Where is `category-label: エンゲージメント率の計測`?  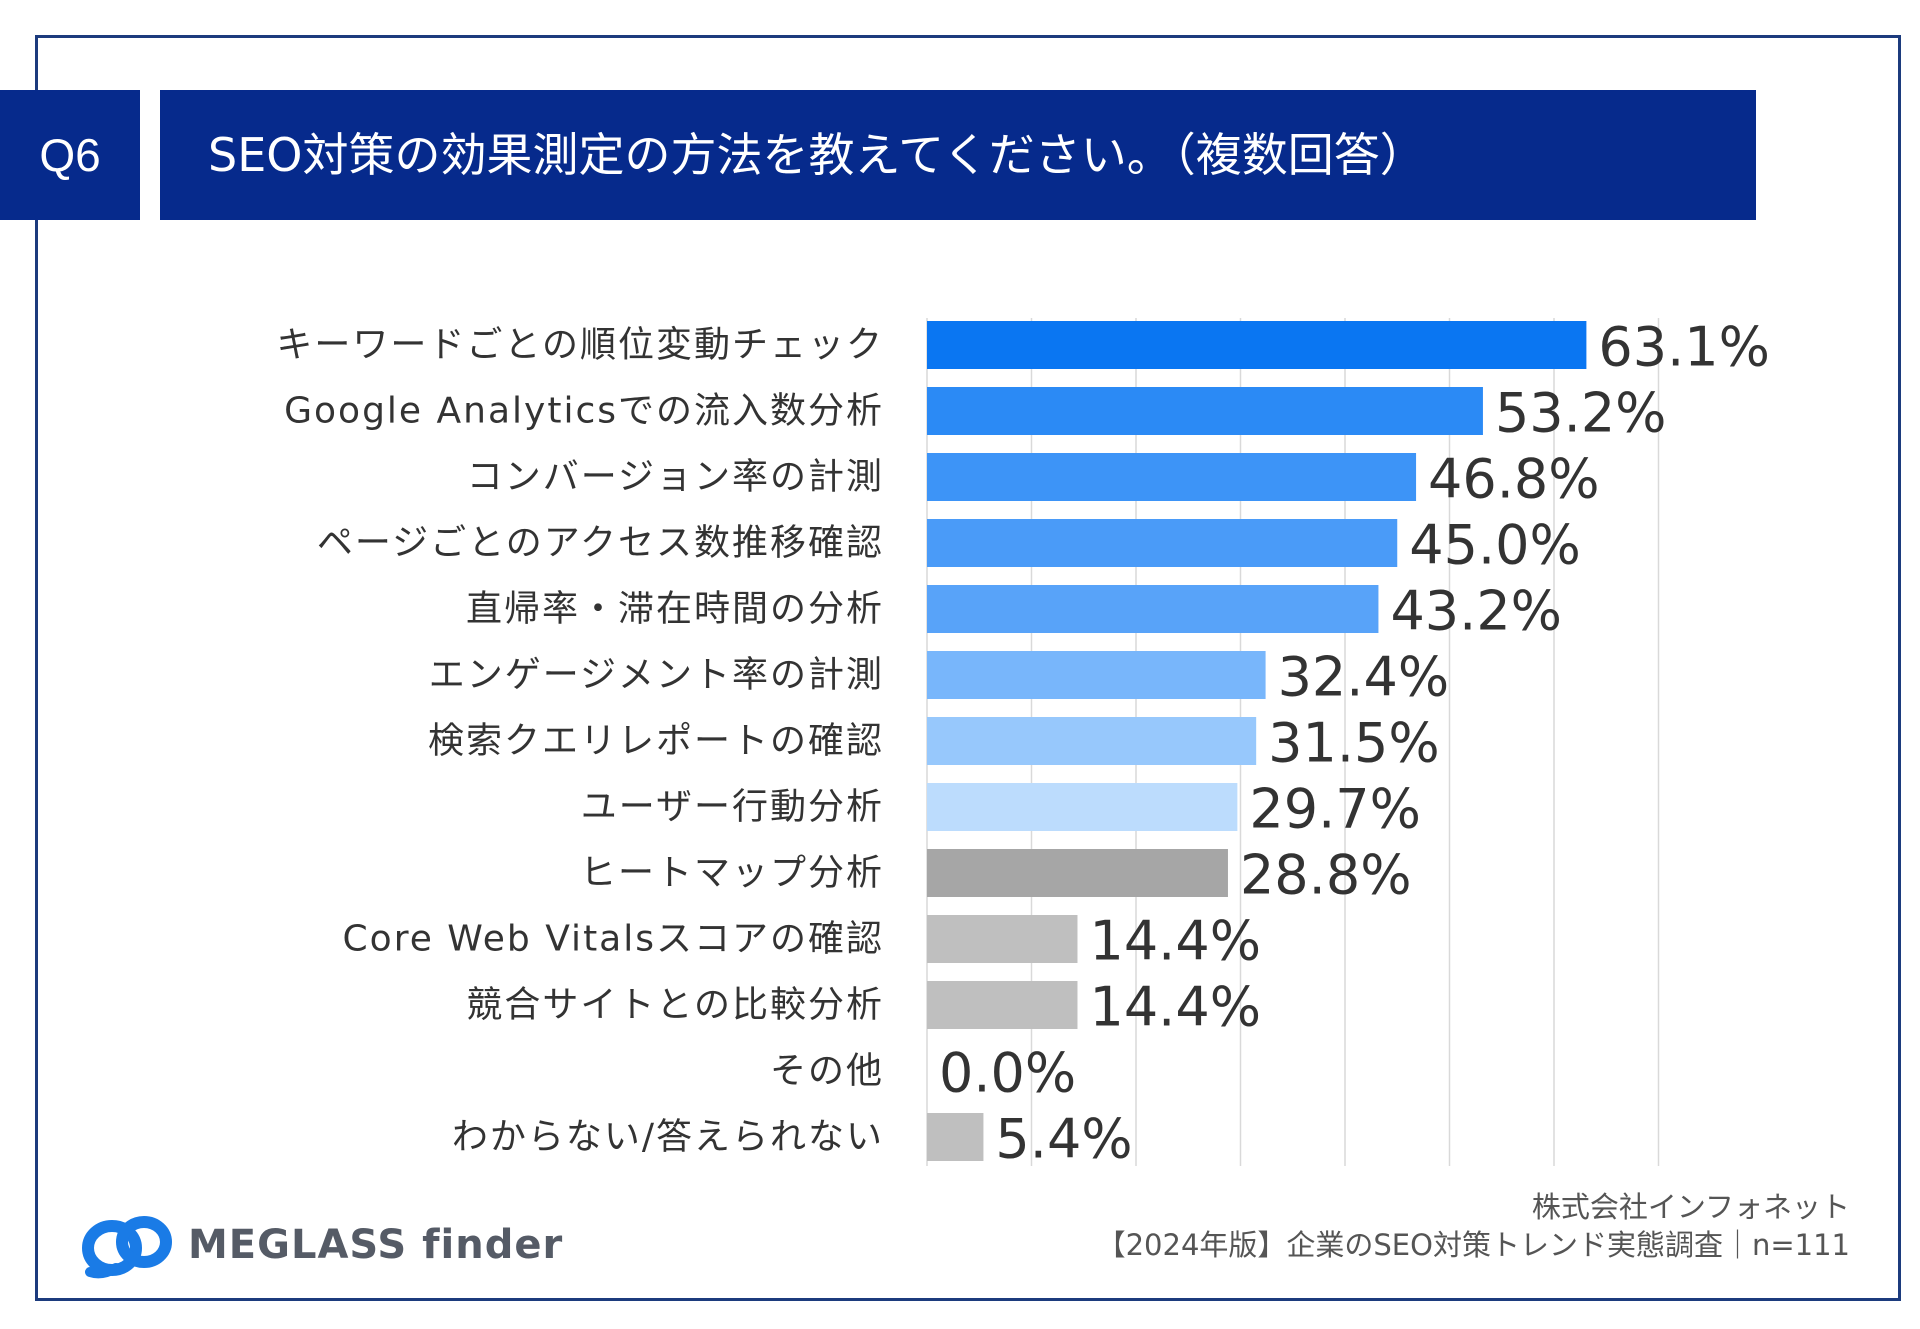
category-label: エンゲージメント率の計測 is located at coordinates (656, 675).